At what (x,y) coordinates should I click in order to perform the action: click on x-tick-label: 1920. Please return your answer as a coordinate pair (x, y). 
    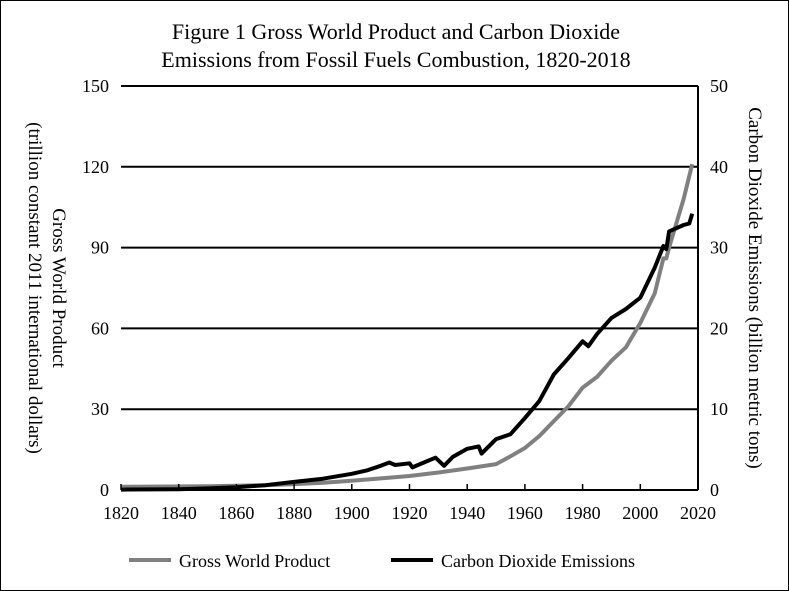
    Looking at the image, I should click on (410, 513).